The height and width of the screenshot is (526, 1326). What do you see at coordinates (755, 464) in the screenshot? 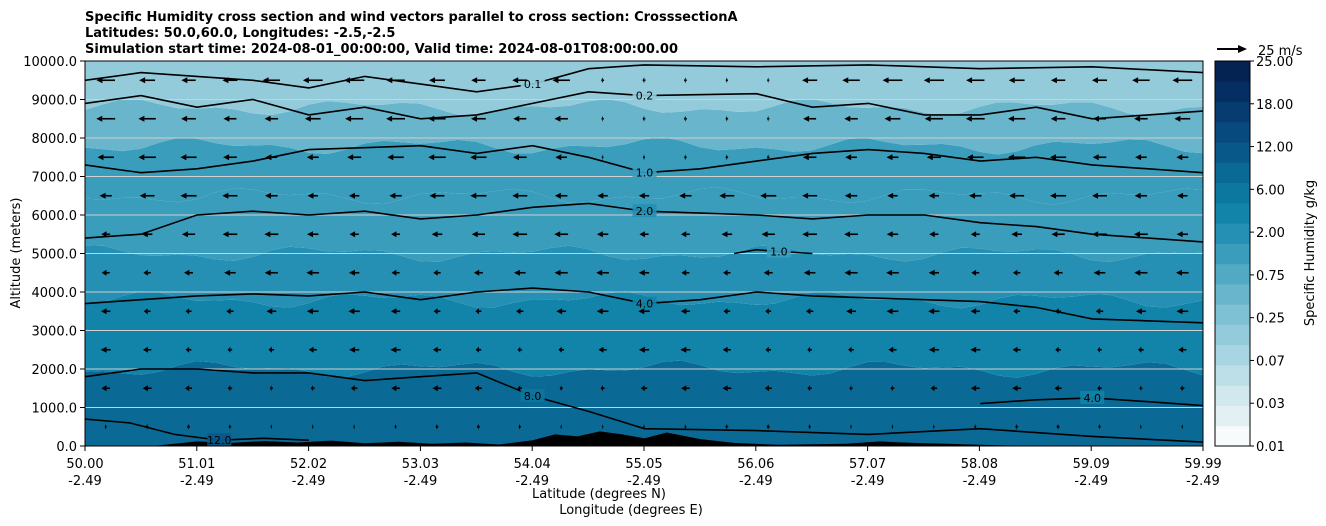
I see `x-tick-label-latitude: 56.06` at bounding box center [755, 464].